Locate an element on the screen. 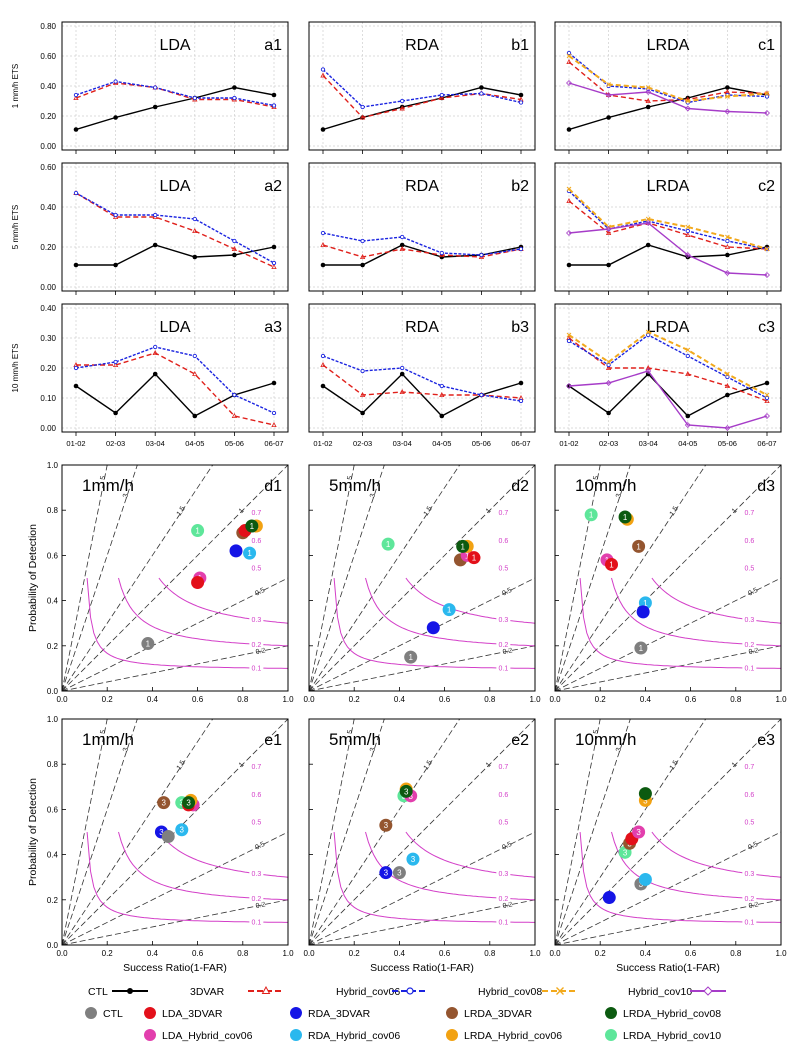 The image size is (806, 1051). panel-title: LDA is located at coordinates (174, 186).